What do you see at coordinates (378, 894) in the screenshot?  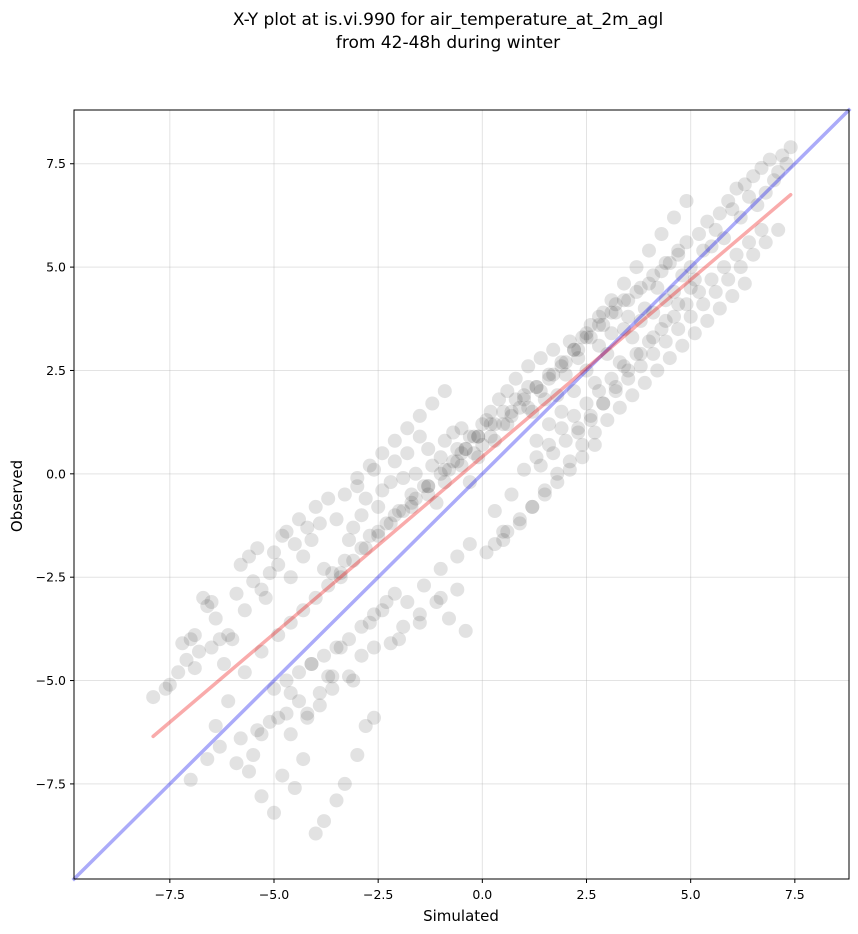 I see `x-tick-label: −2.5` at bounding box center [378, 894].